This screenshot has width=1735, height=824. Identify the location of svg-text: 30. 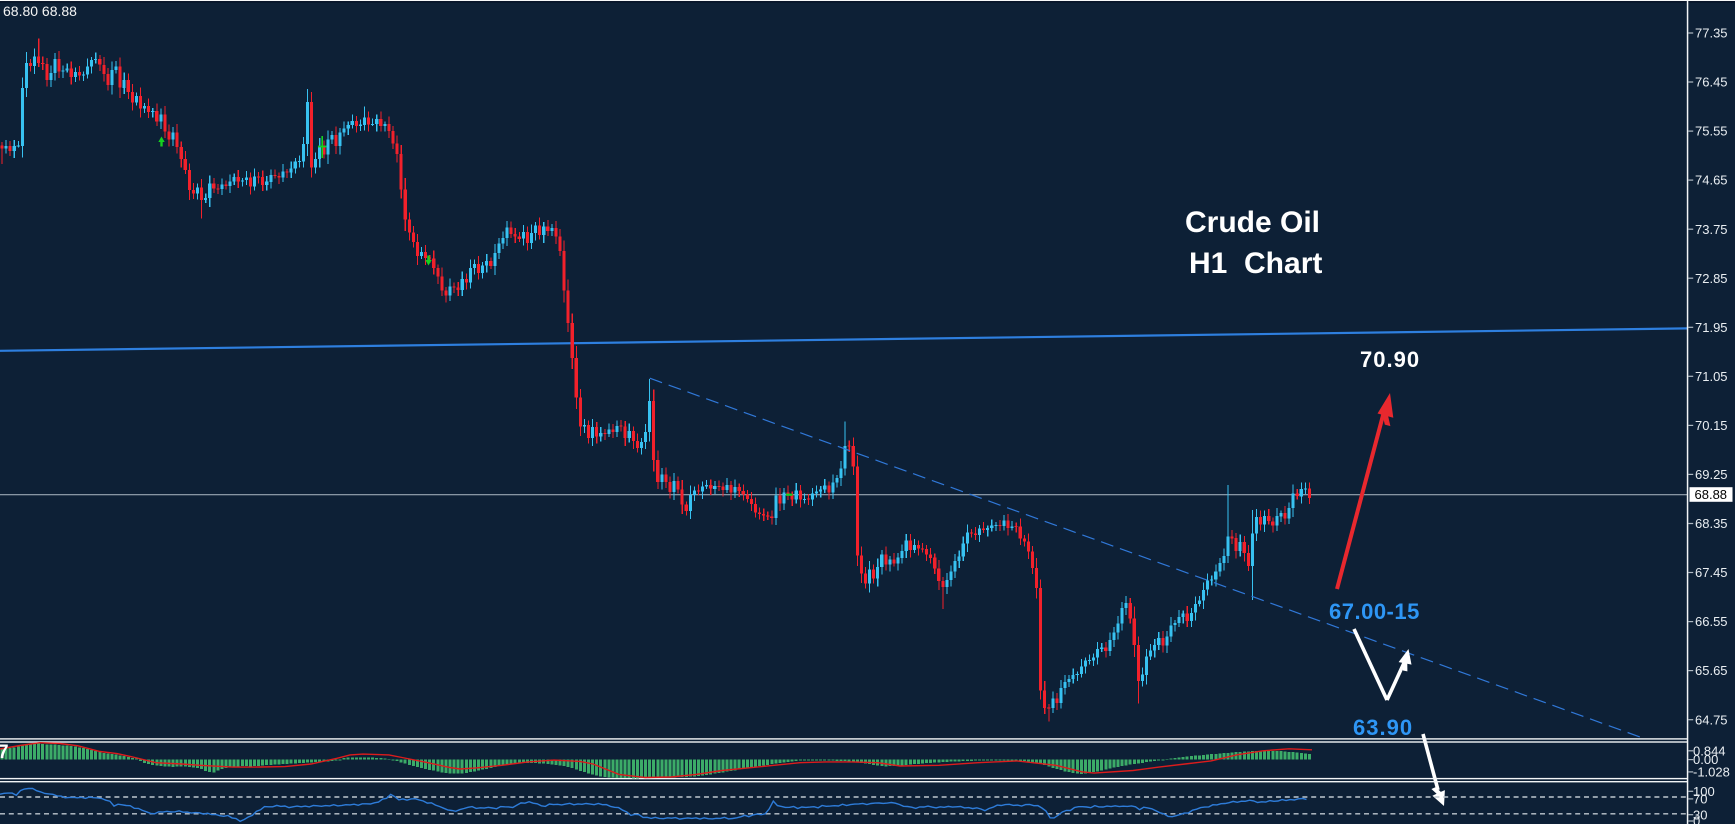
(1700, 814).